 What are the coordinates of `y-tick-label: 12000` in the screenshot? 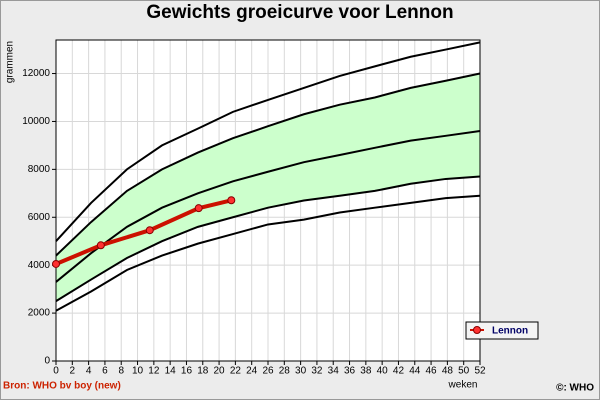 It's located at (36, 73).